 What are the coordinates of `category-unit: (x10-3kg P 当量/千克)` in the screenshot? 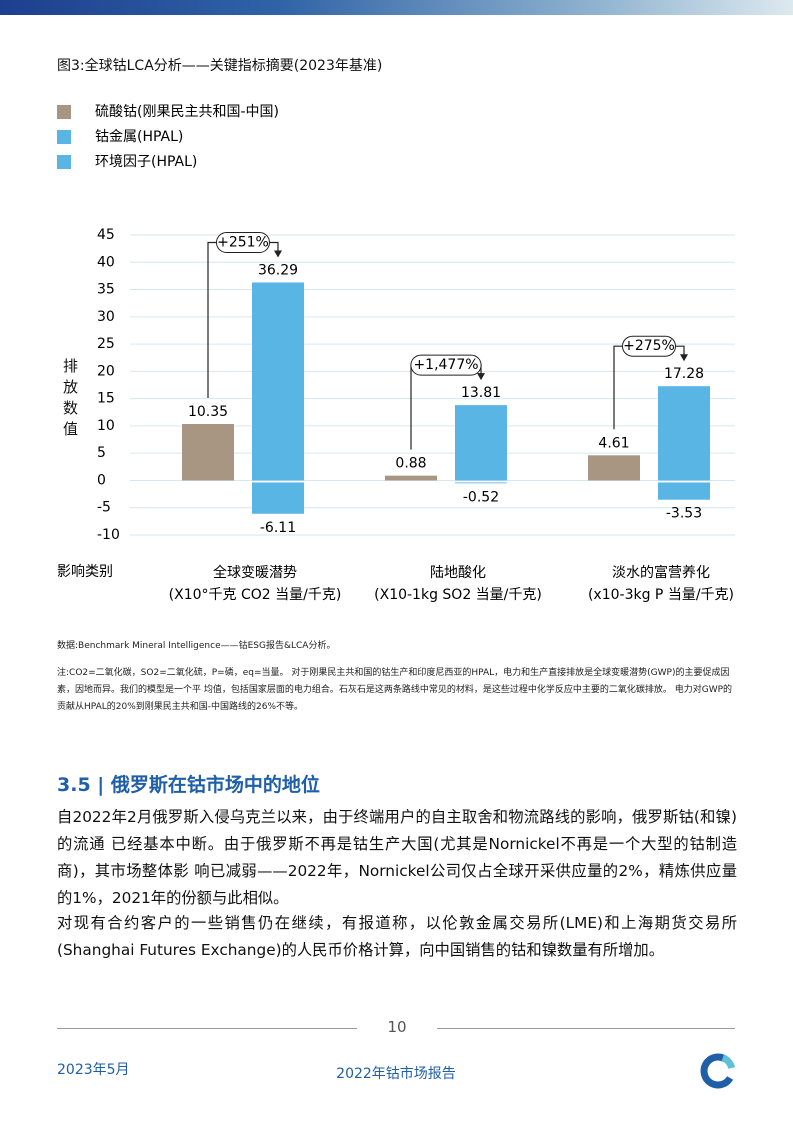 It's located at (661, 595).